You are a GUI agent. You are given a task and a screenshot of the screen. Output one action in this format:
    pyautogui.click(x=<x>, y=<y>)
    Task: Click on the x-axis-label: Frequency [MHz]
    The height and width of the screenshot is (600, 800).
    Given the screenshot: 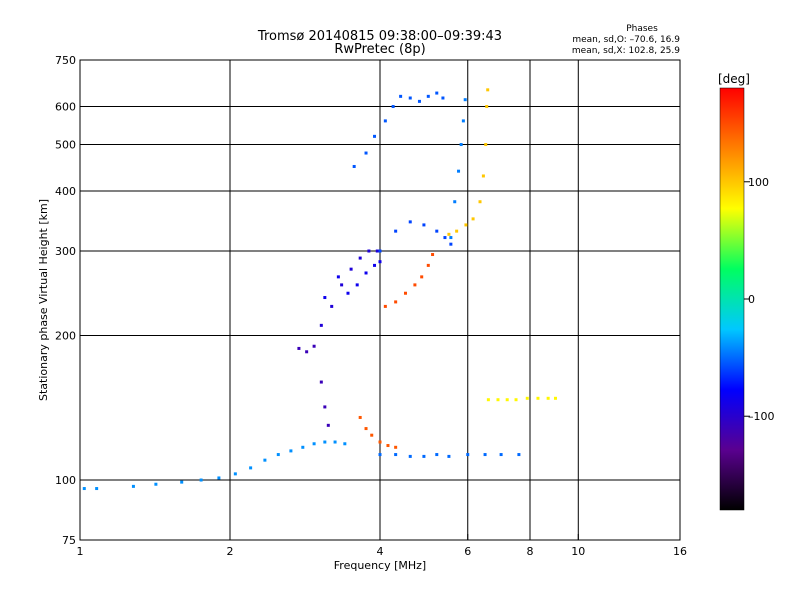 What is the action you would take?
    pyautogui.click(x=380, y=565)
    